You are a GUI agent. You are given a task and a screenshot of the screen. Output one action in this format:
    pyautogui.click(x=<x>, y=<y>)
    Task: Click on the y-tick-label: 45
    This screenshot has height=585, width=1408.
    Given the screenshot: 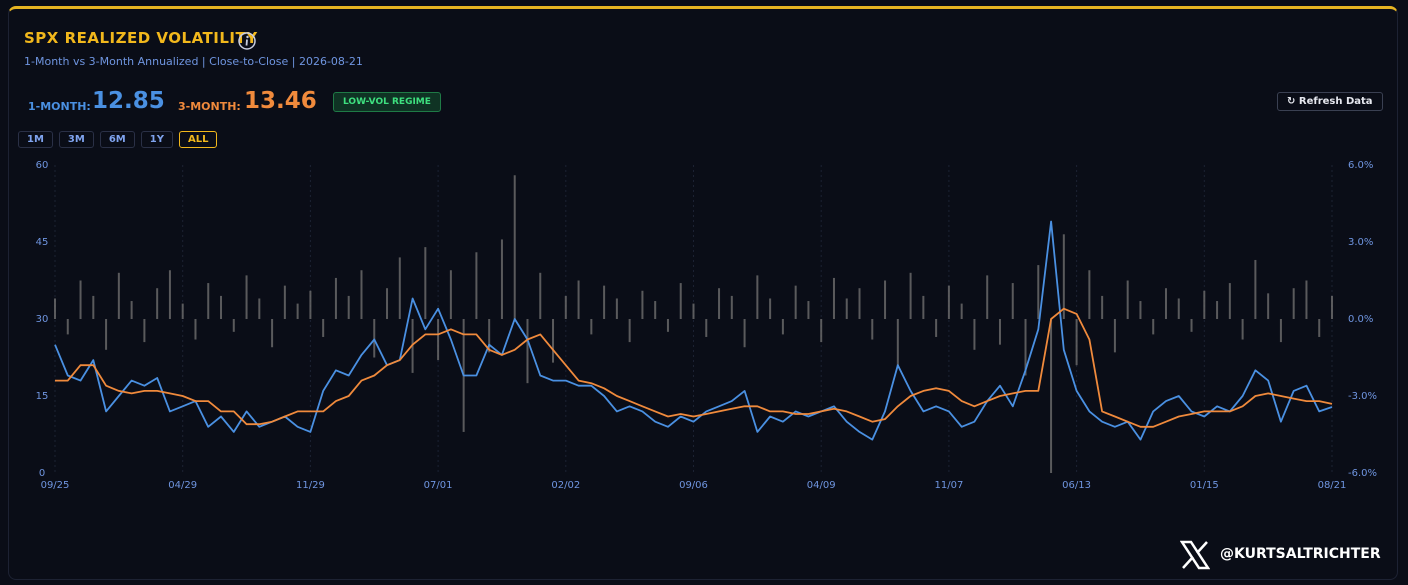 What is the action you would take?
    pyautogui.click(x=42, y=242)
    